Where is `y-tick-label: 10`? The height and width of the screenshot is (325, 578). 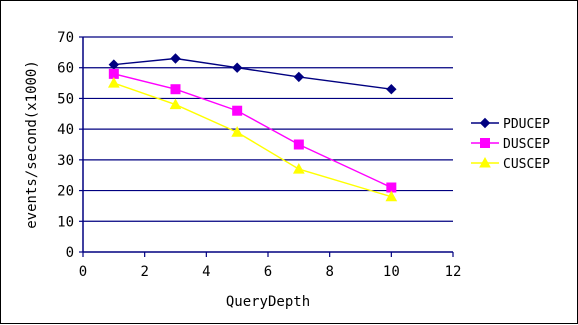 y-tick-label: 10 is located at coordinates (65, 222).